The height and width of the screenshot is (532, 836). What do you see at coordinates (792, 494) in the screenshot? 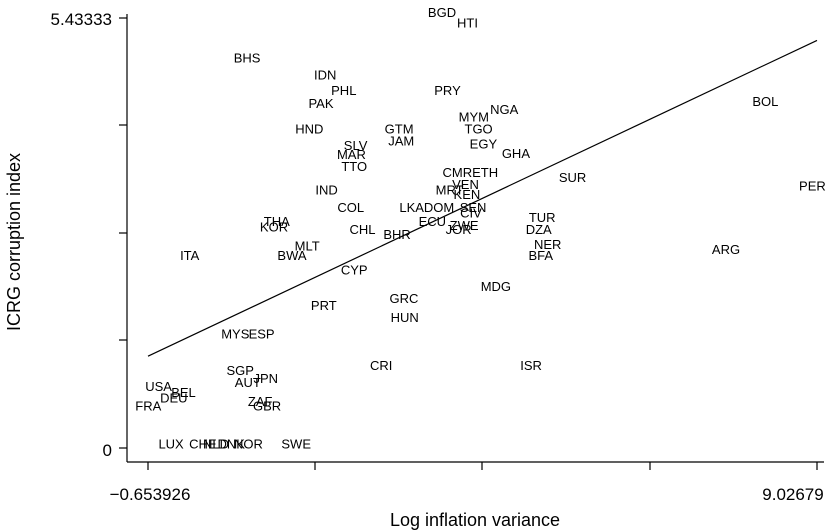
I see `x-tick-label-right: 9.02679` at bounding box center [792, 494].